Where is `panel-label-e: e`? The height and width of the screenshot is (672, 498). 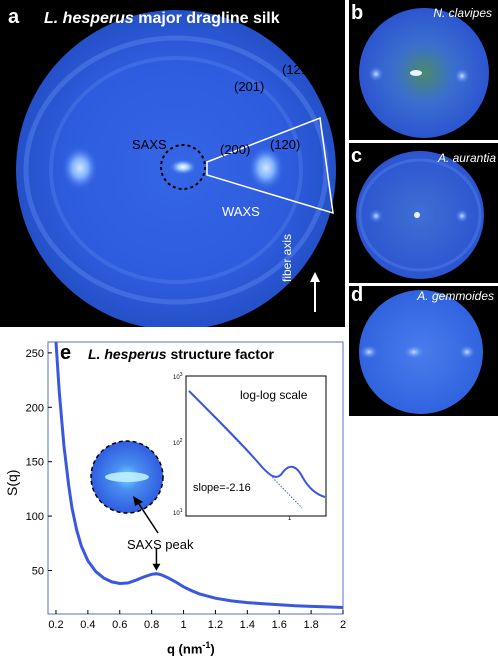
panel-label-e: e is located at coordinates (66, 353).